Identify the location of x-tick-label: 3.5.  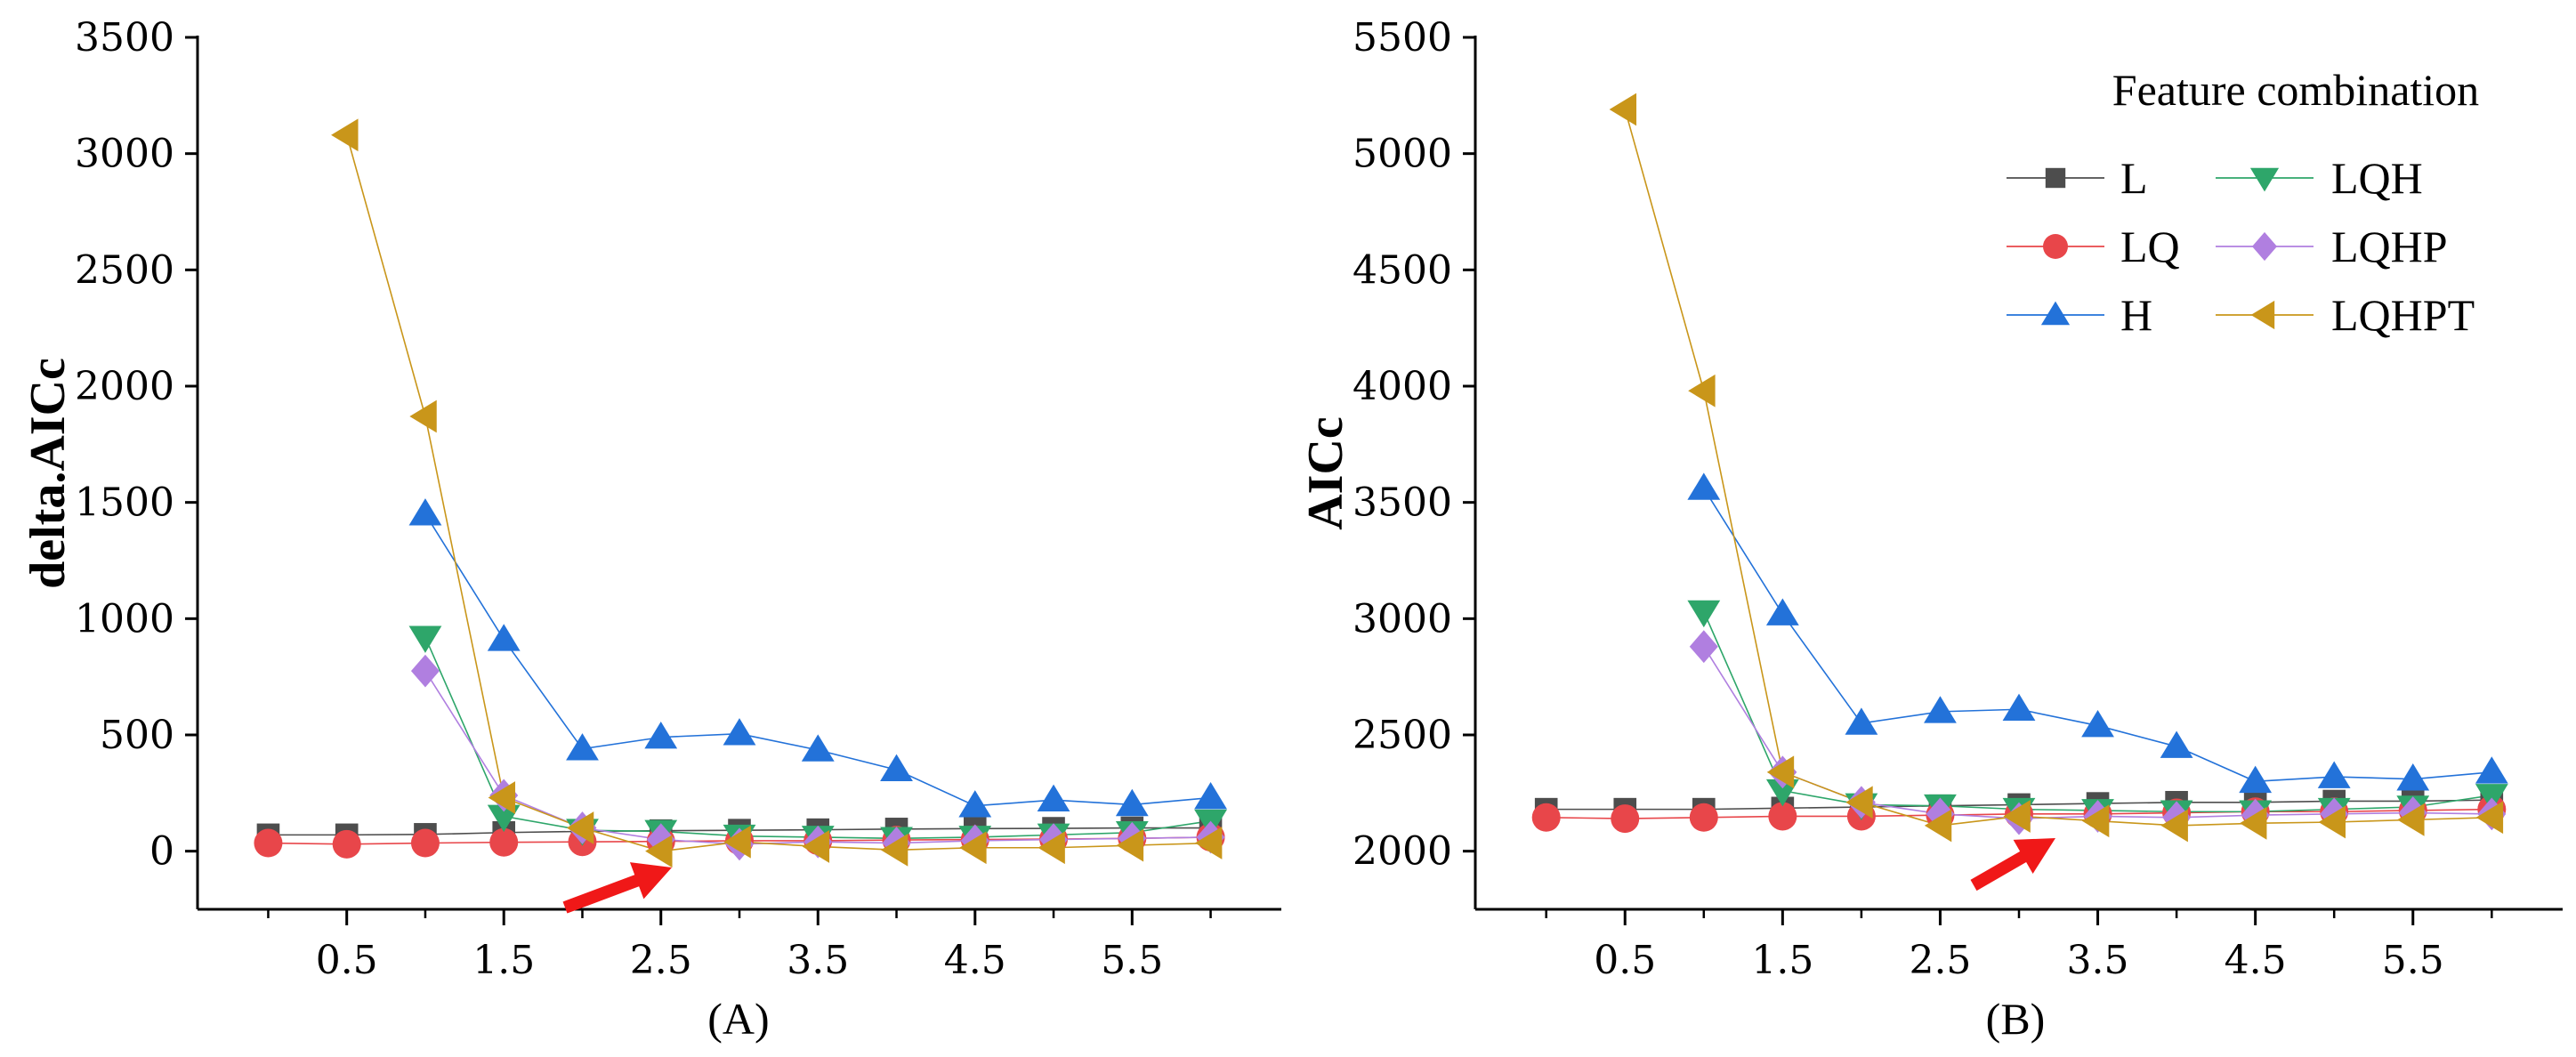
(818, 960).